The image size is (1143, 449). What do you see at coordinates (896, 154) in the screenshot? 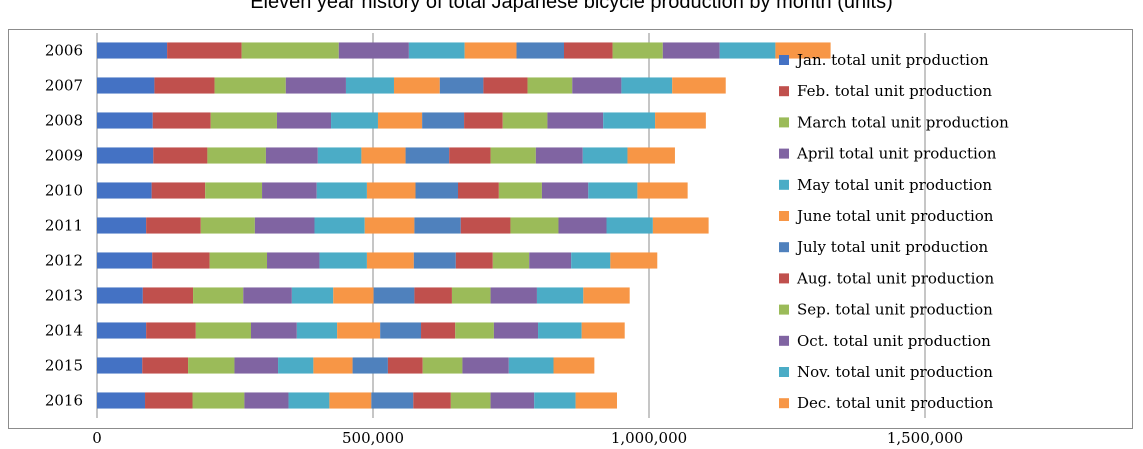
I see `legend-label: April total unit production` at bounding box center [896, 154].